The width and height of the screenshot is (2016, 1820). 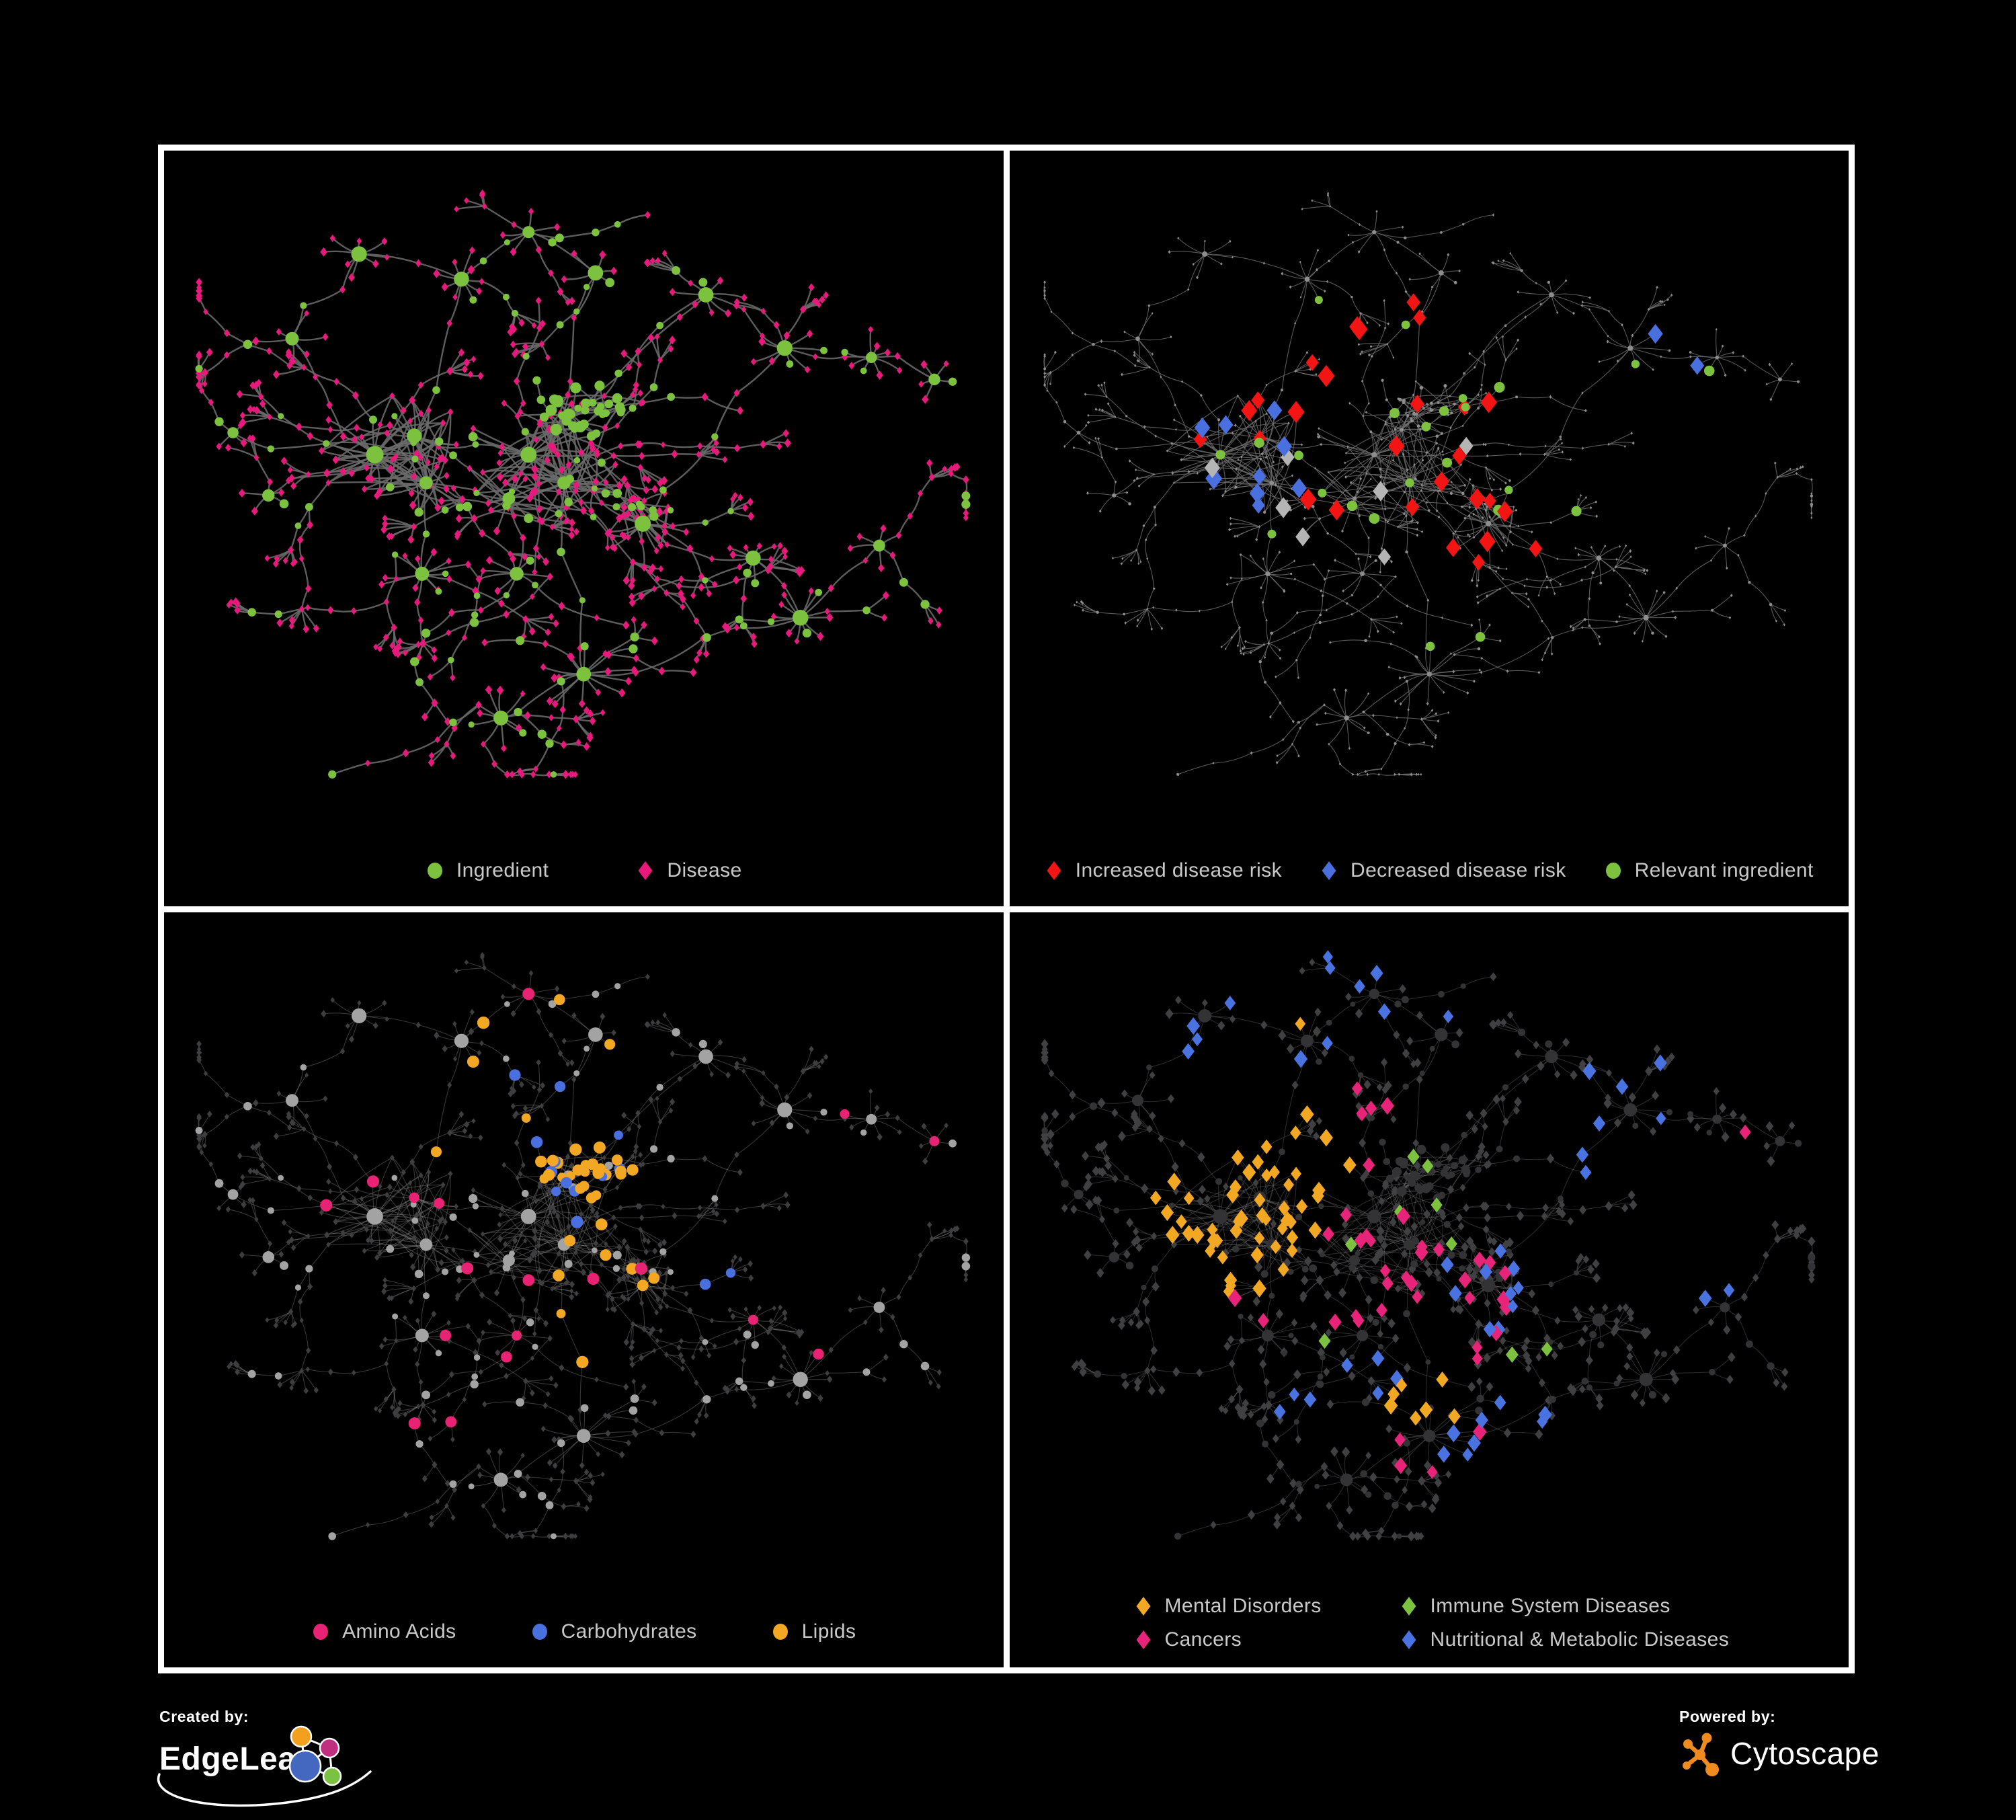 I want to click on mental-disorders-marker-icon, so click(x=1143, y=1606).